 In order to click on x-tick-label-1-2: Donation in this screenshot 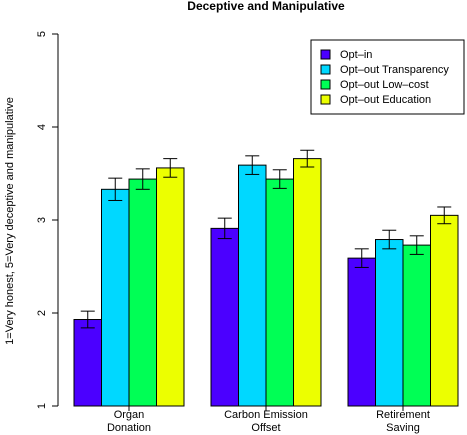, I will do `click(129, 428)`.